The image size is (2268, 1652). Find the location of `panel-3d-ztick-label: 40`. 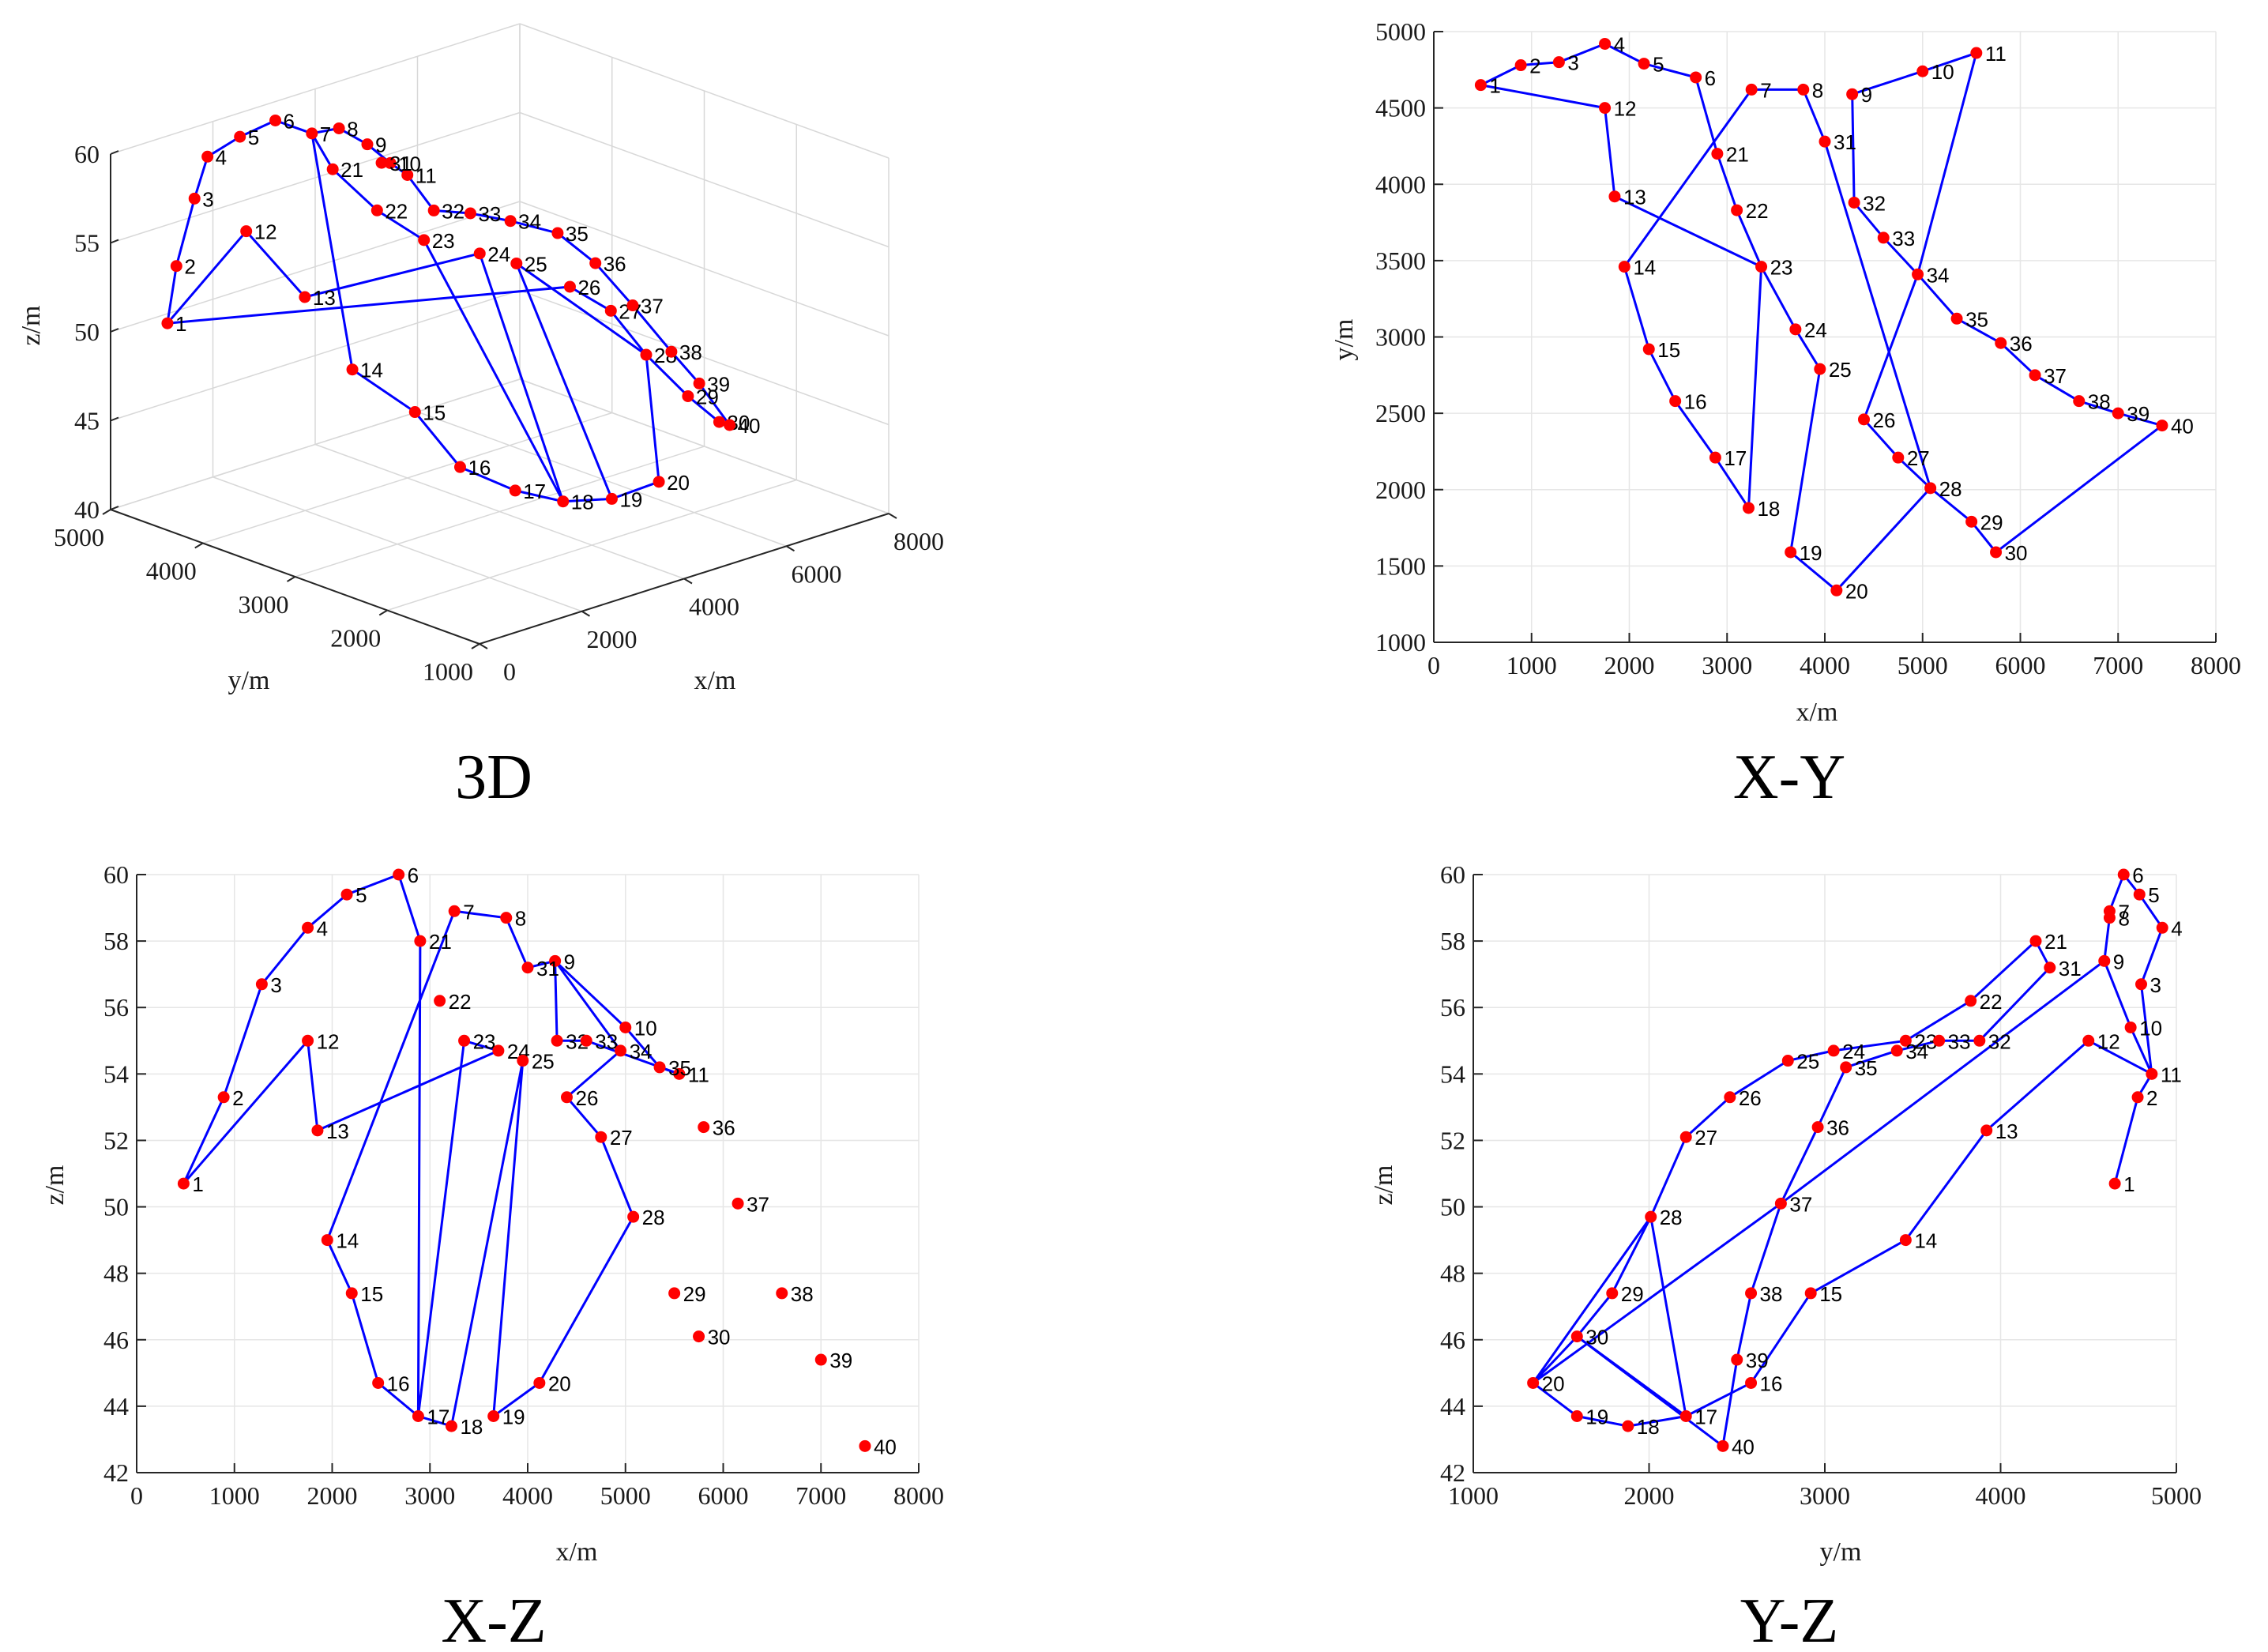

panel-3d-ztick-label: 40 is located at coordinates (87, 510).